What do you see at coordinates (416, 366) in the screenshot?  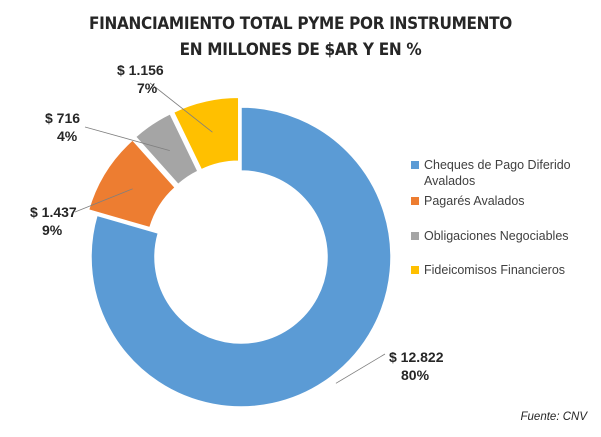 I see `data-label-cheques: $ 12.822 80%` at bounding box center [416, 366].